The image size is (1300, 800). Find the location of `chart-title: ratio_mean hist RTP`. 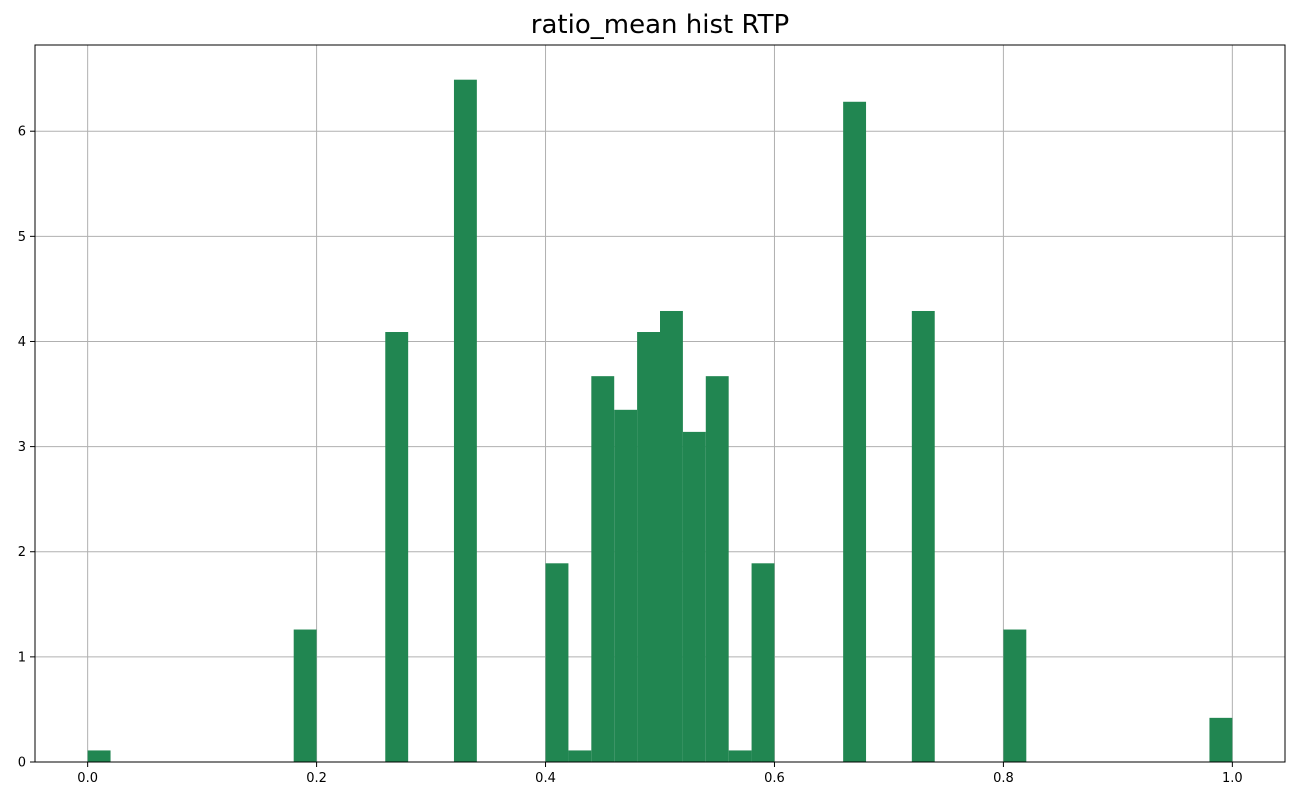

chart-title: ratio_mean hist RTP is located at coordinates (660, 25).